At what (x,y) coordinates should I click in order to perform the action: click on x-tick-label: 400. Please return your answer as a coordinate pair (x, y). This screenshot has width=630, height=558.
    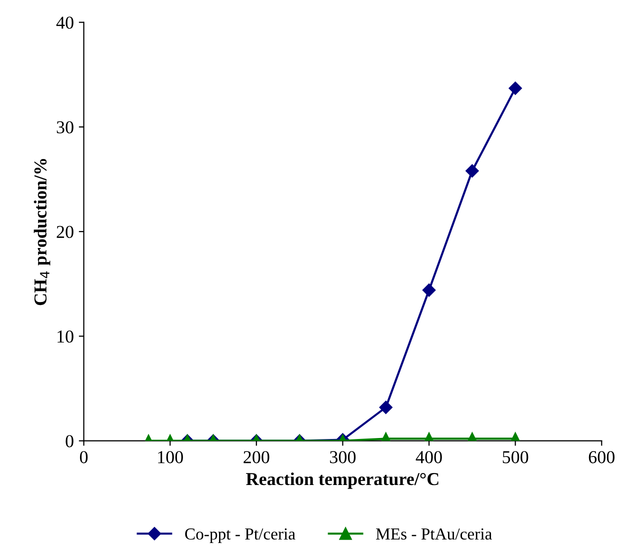
    Looking at the image, I should click on (429, 457).